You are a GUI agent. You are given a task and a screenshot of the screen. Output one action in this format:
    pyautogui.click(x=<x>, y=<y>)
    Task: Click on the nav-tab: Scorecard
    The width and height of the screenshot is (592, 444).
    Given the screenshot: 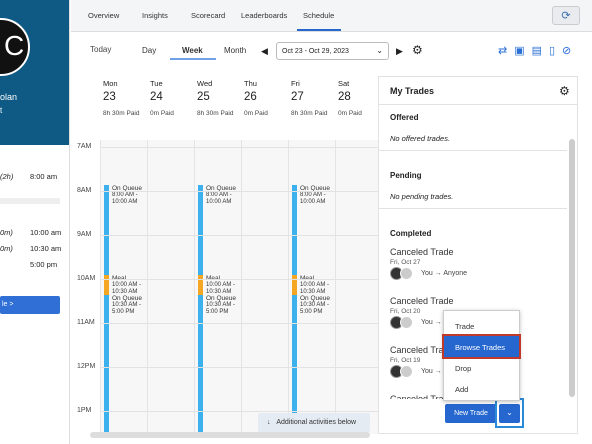 What is the action you would take?
    pyautogui.click(x=208, y=15)
    